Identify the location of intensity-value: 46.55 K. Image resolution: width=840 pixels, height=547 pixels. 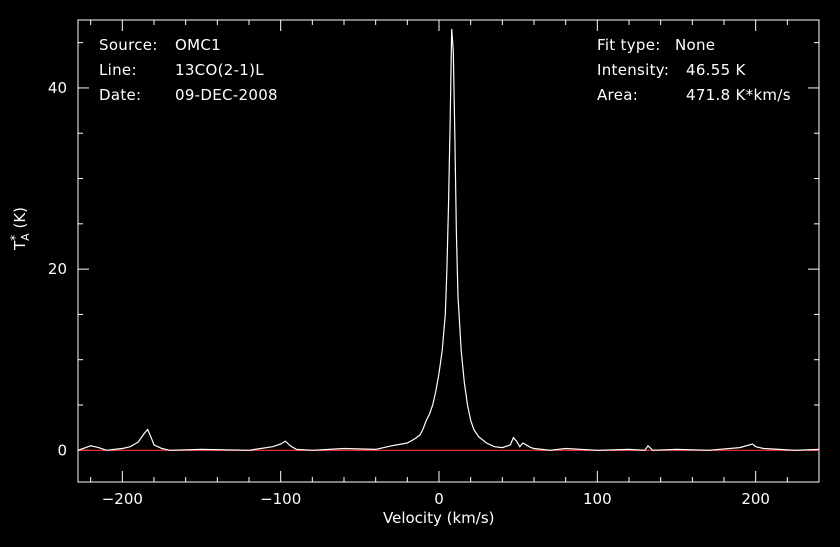
(716, 70).